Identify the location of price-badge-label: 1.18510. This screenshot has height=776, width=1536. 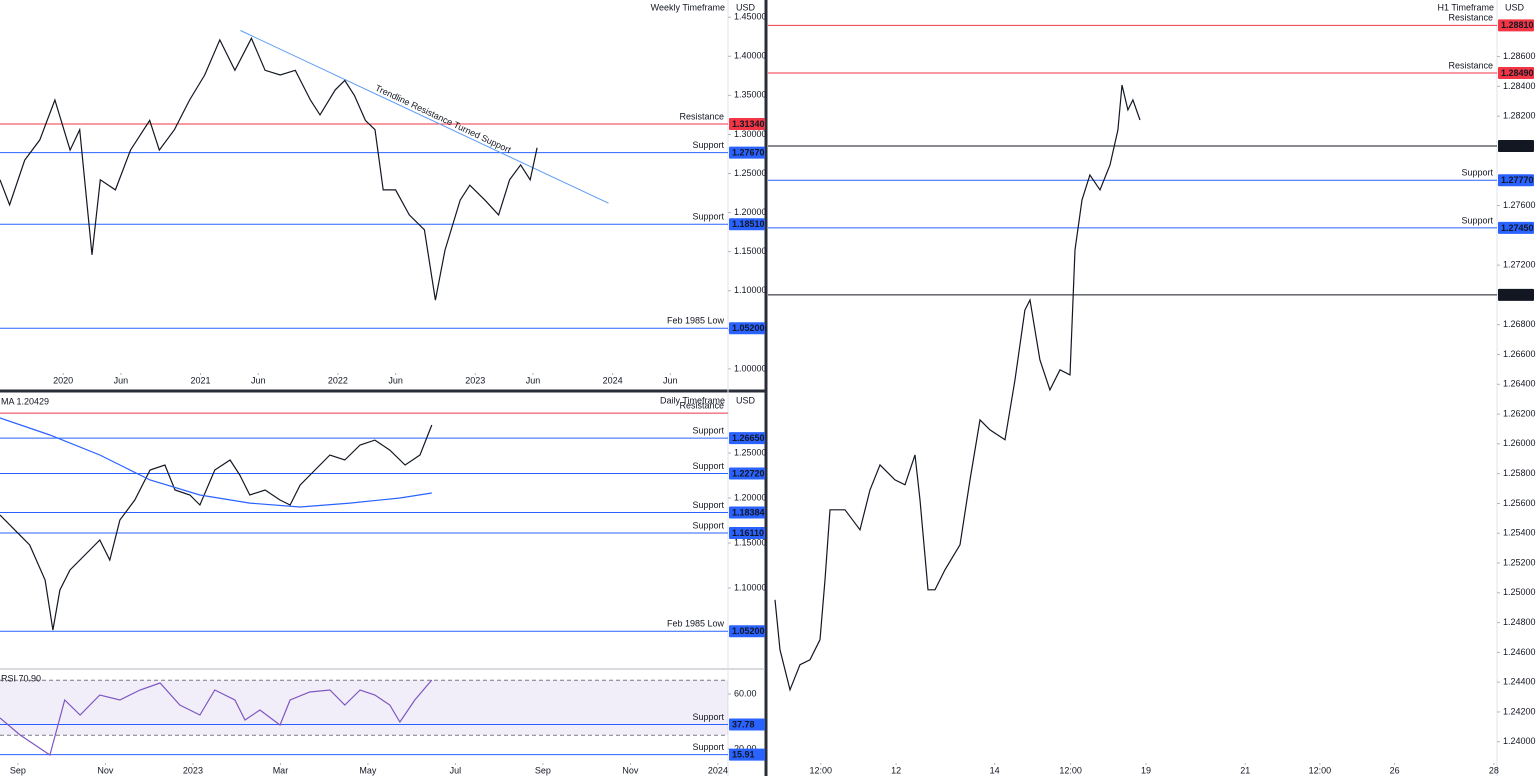
(748, 224).